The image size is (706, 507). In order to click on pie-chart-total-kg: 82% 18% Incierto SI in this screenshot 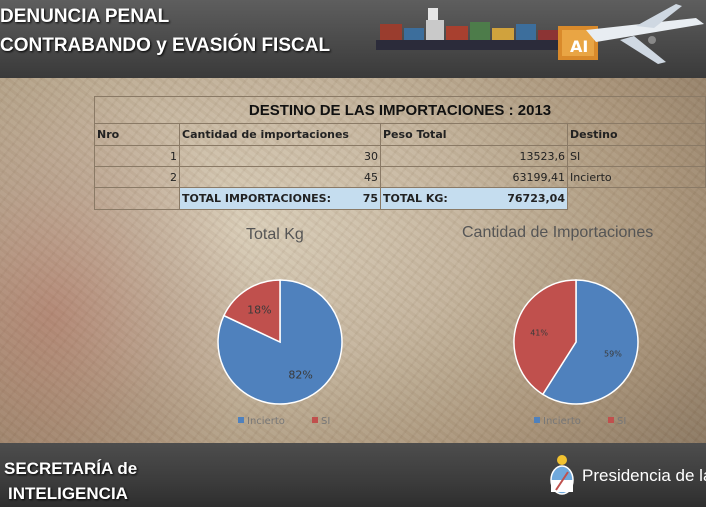, I will do `click(280, 353)`.